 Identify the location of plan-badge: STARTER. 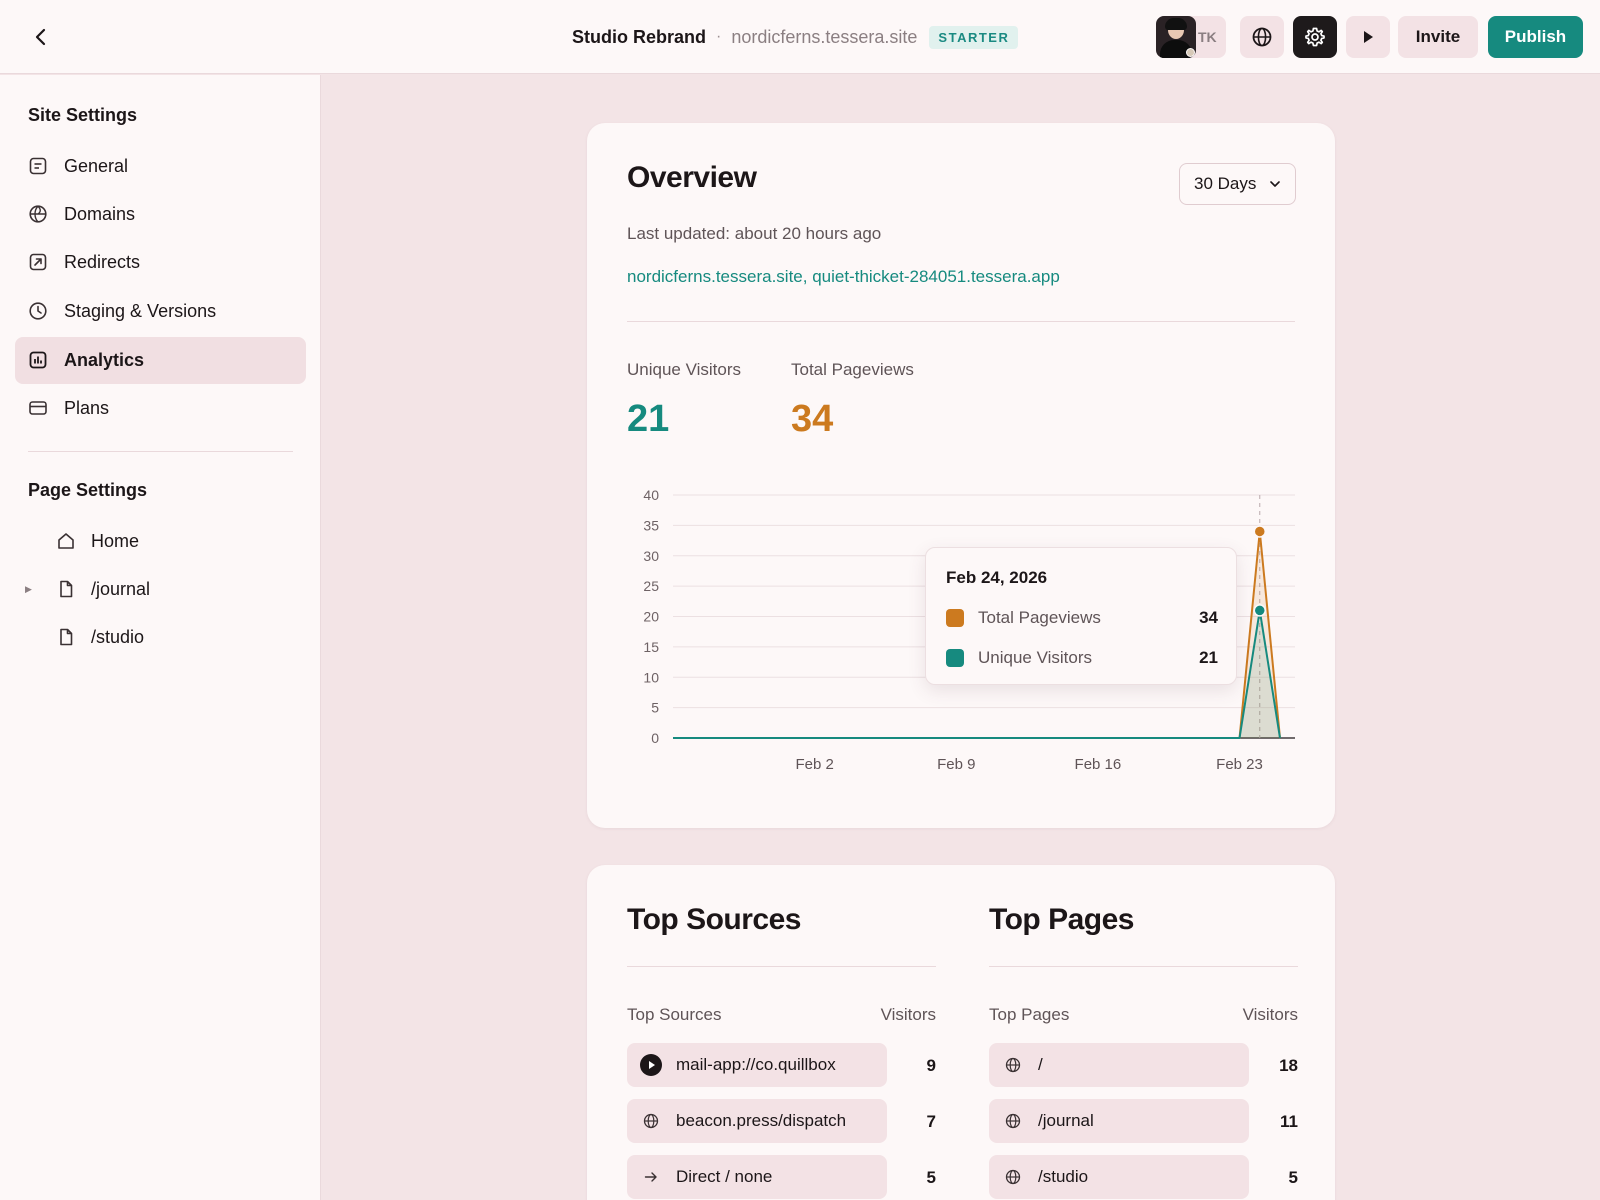
(974, 37).